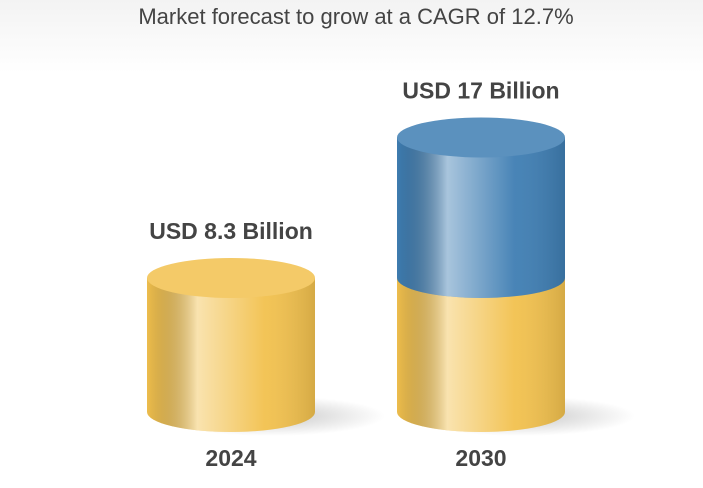  Describe the element at coordinates (230, 458) in the screenshot. I see `x-tick-label: 2024` at that location.